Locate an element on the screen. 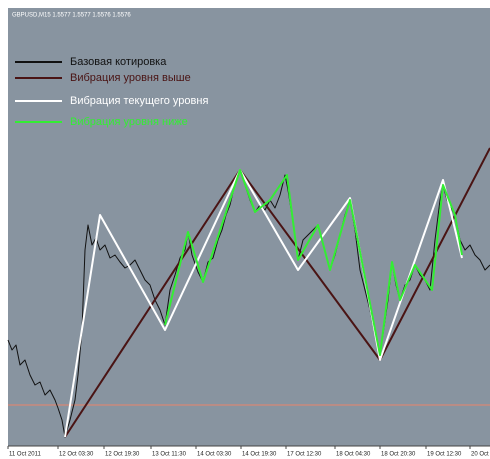  legend-label: Вибрация уровня выше is located at coordinates (130, 78).